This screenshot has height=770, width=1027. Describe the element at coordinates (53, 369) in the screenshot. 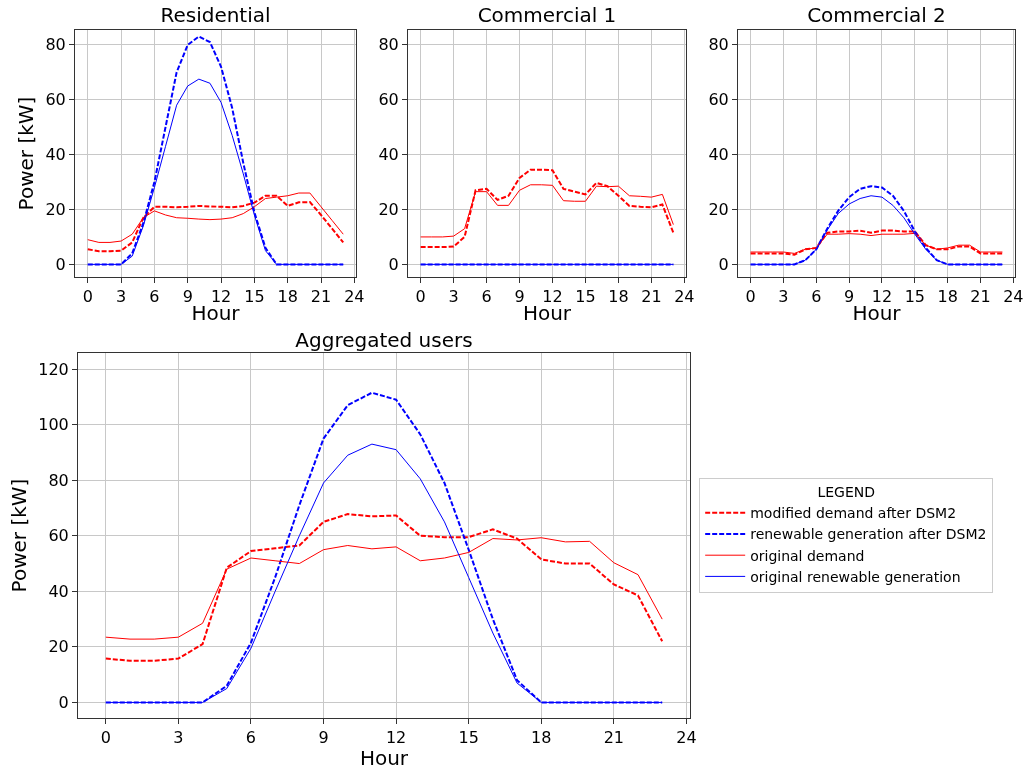

I see `y-tick-label: 120` at that location.